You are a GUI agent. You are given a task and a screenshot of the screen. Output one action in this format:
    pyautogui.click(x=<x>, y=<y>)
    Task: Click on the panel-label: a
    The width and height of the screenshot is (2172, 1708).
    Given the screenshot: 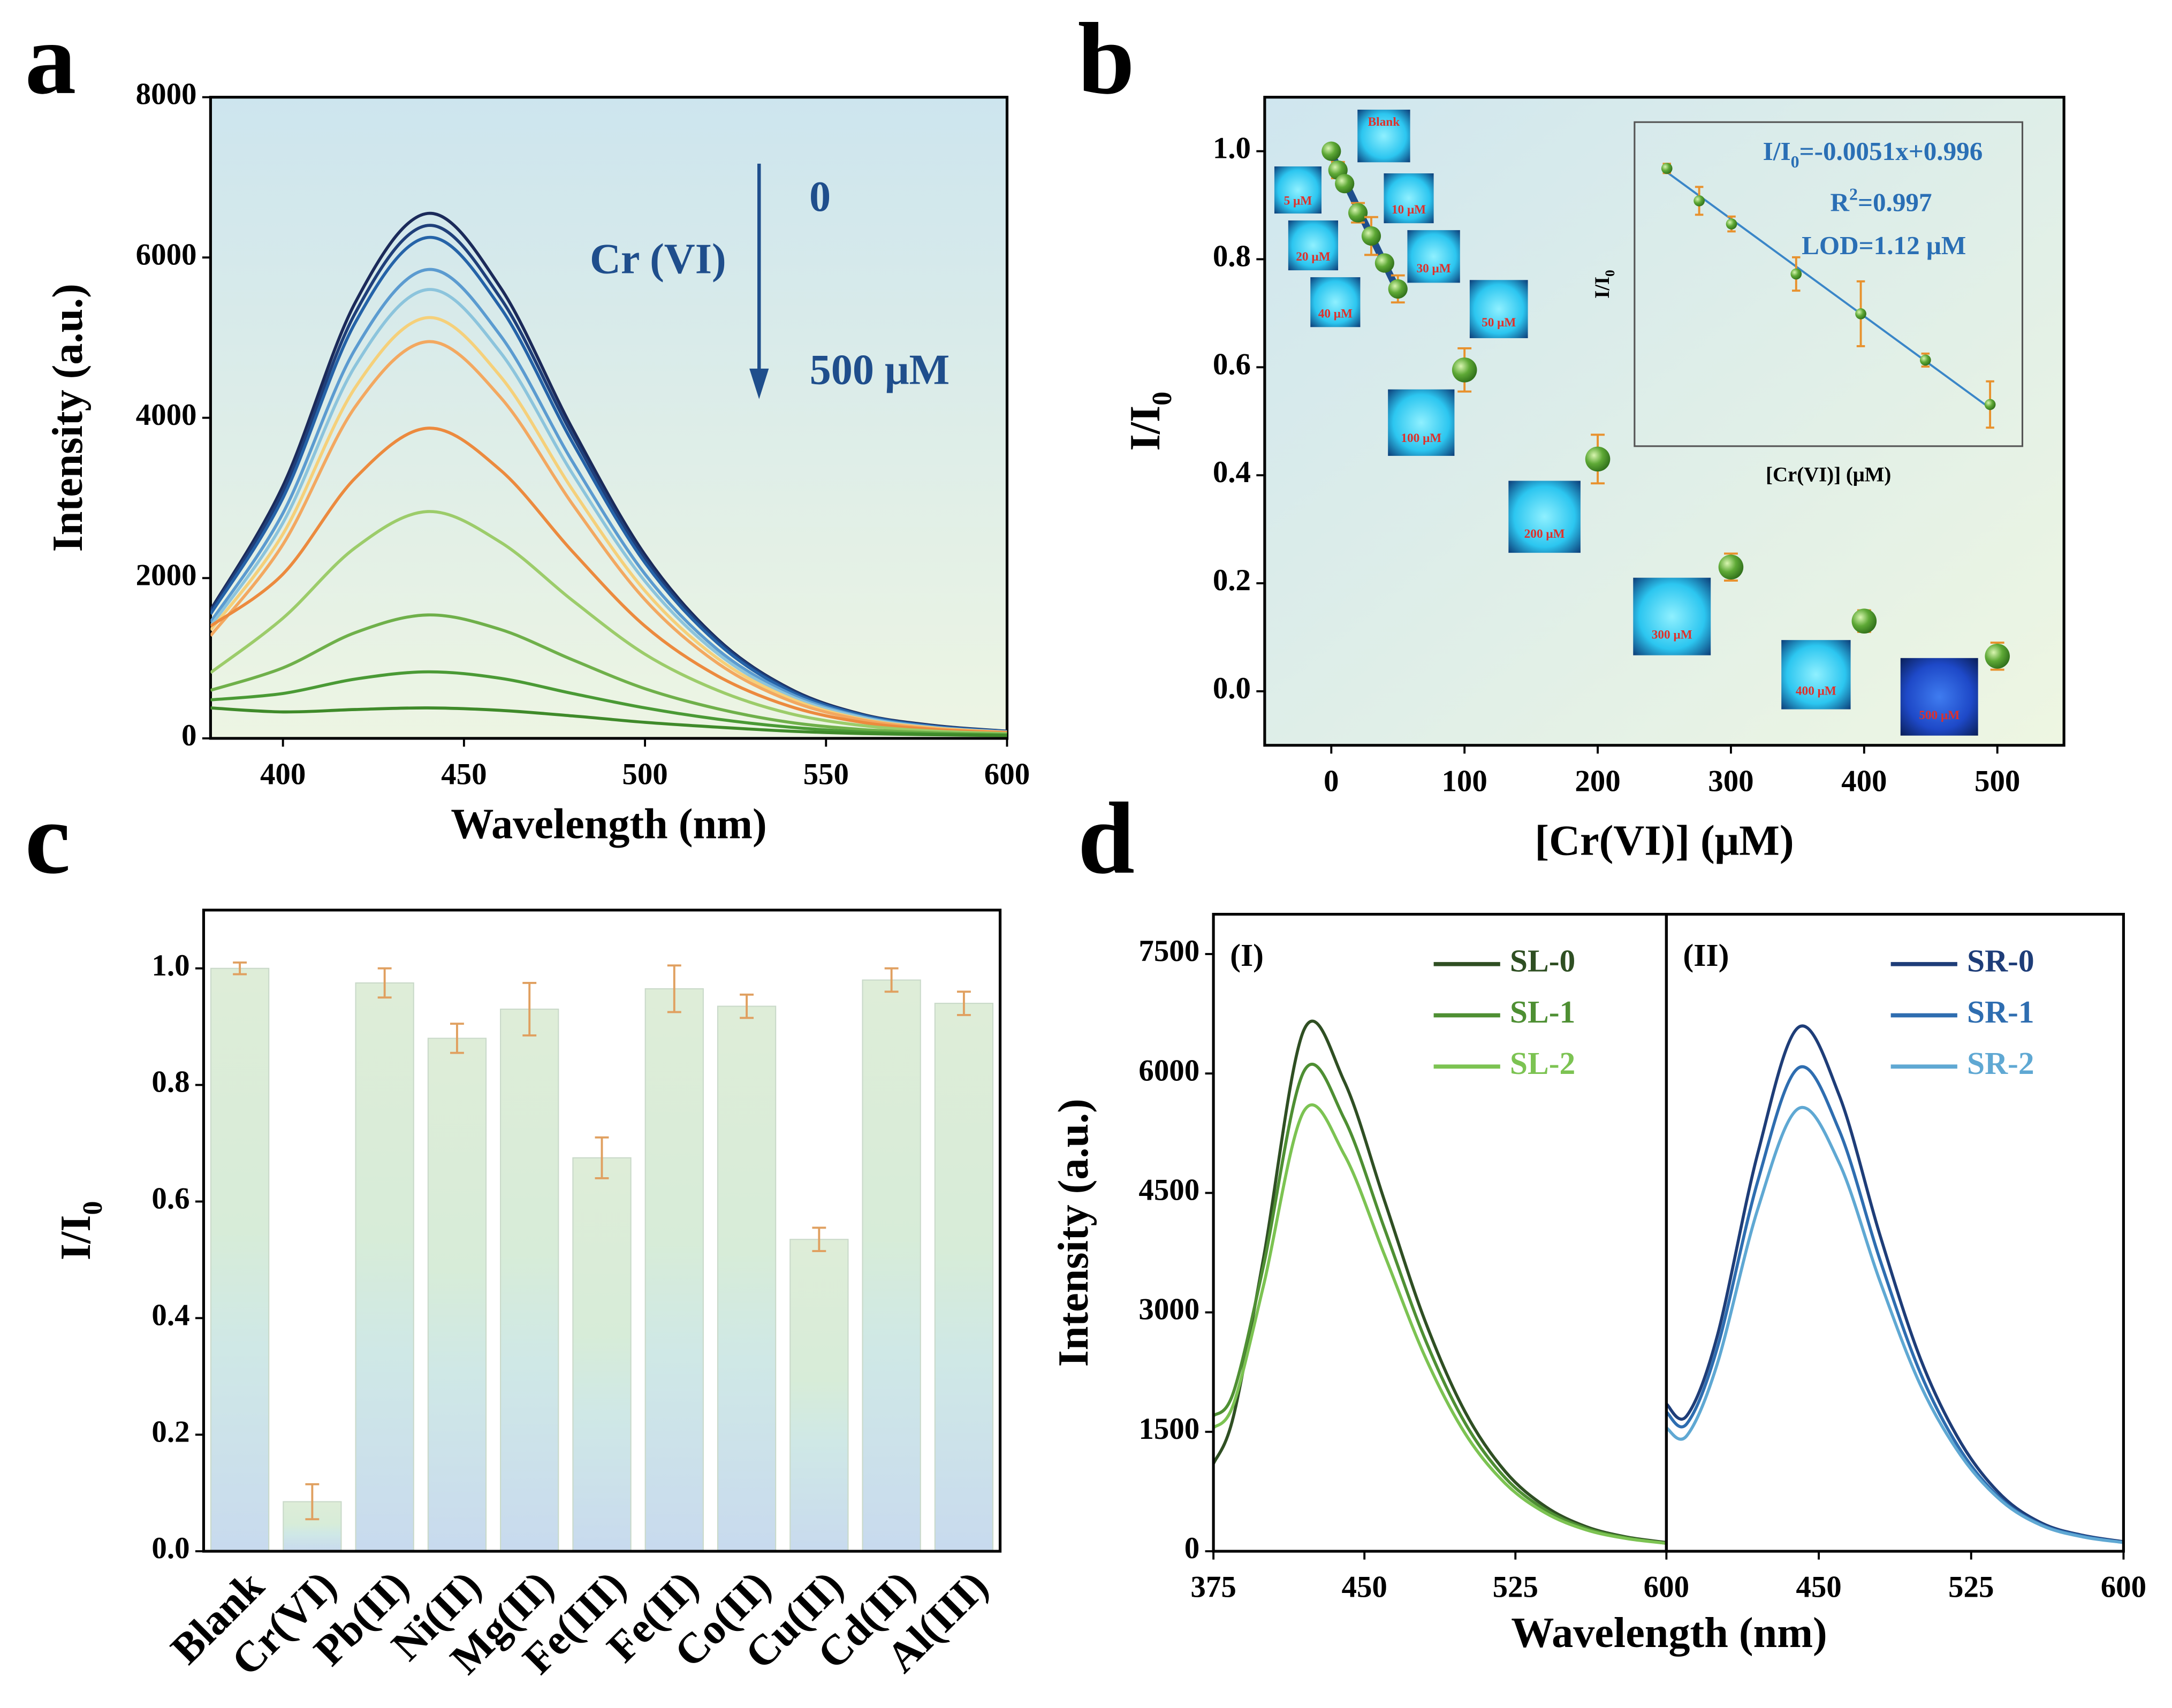 What is the action you would take?
    pyautogui.click(x=51, y=59)
    